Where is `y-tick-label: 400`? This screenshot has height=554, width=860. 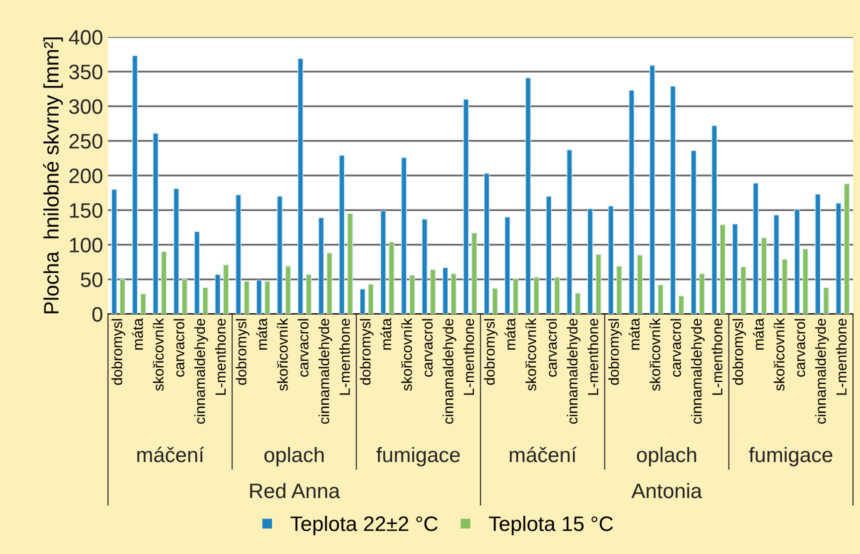 y-tick-label: 400 is located at coordinates (85, 37).